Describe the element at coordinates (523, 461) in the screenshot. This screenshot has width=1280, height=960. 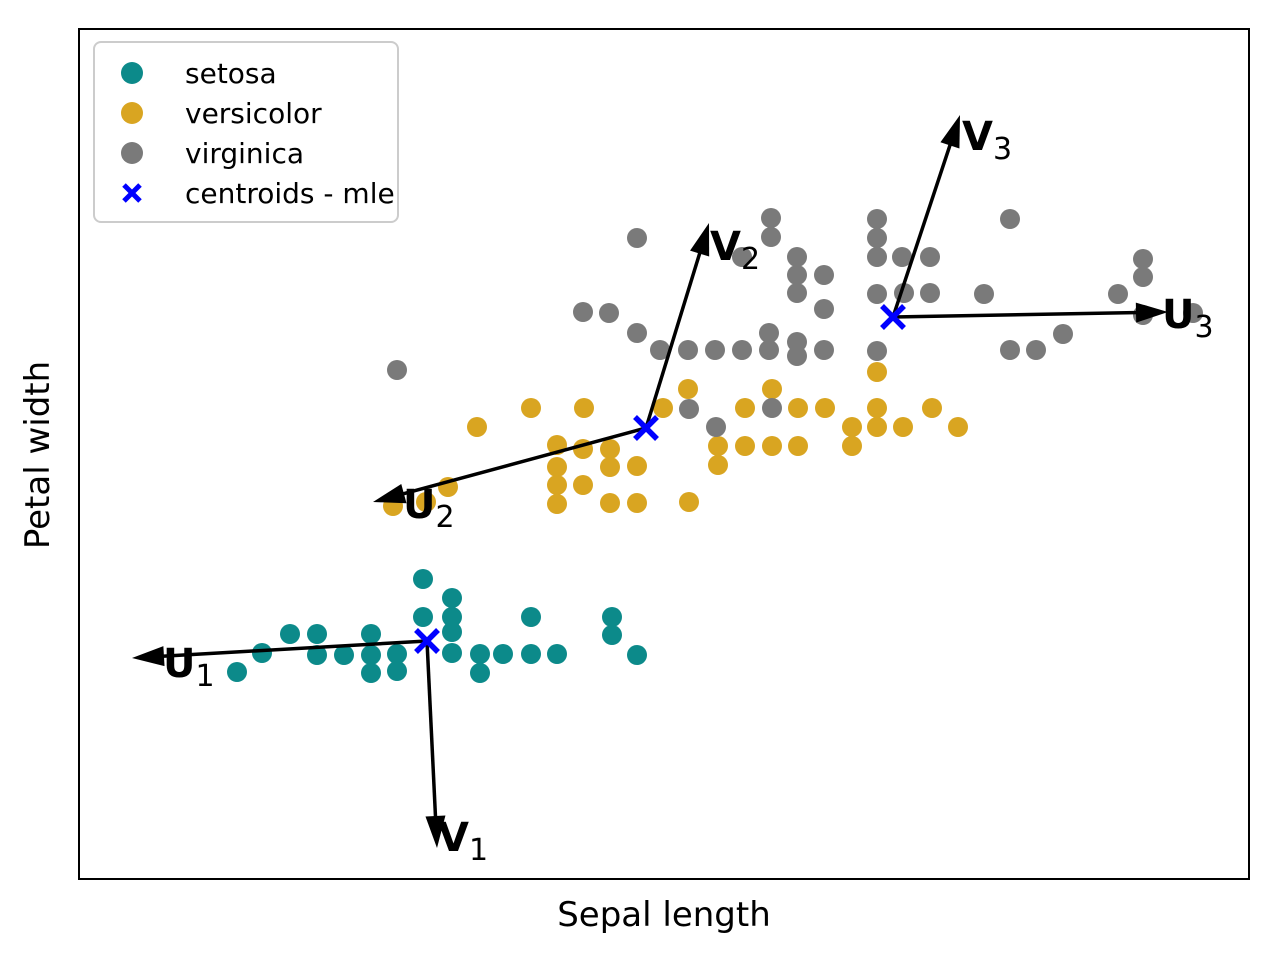
I see `arrow-line-U2` at that location.